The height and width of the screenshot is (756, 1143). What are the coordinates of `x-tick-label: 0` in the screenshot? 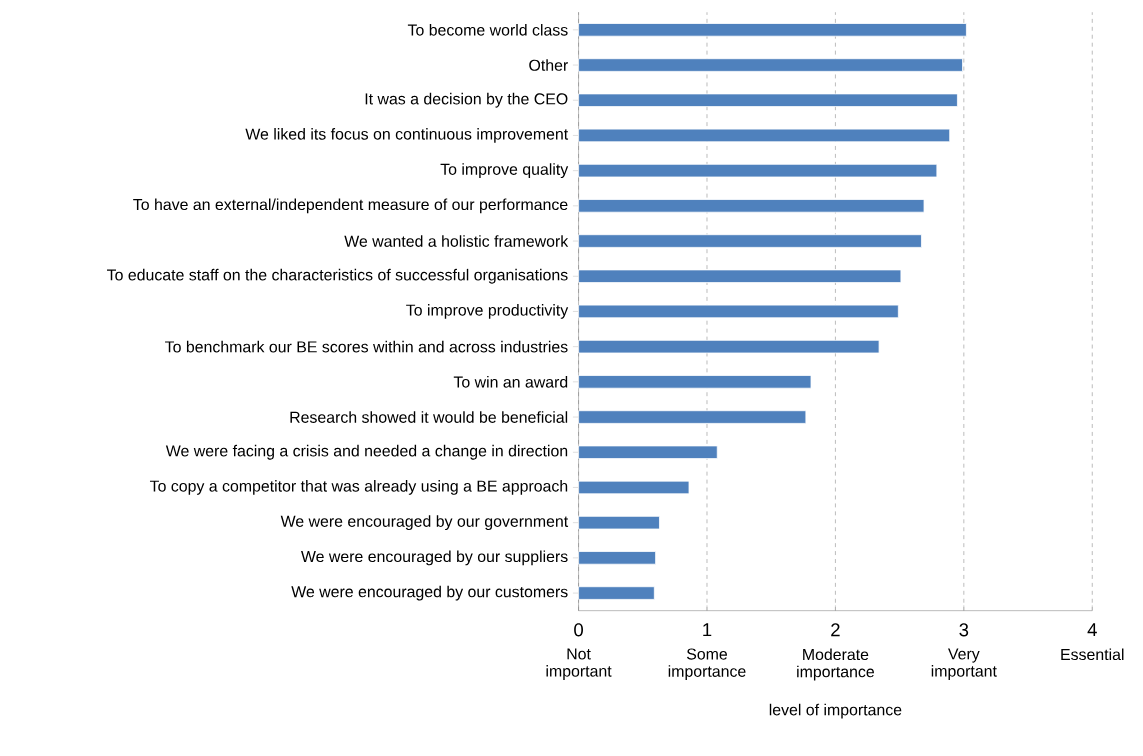 It's located at (579, 630).